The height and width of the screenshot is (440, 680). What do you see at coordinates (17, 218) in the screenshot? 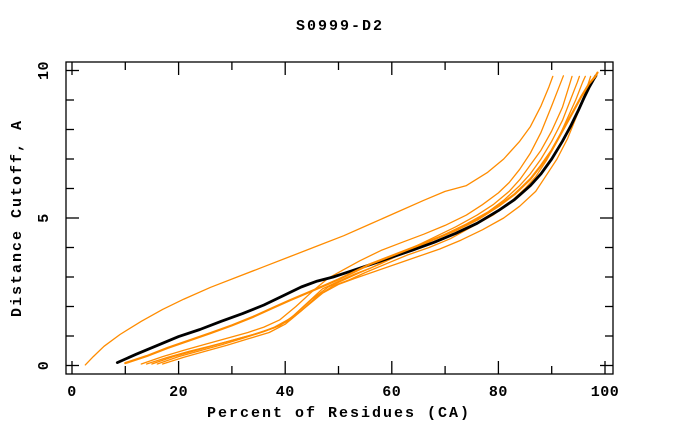
I see `y-axis-label: Distance Cutoff, A` at bounding box center [17, 218].